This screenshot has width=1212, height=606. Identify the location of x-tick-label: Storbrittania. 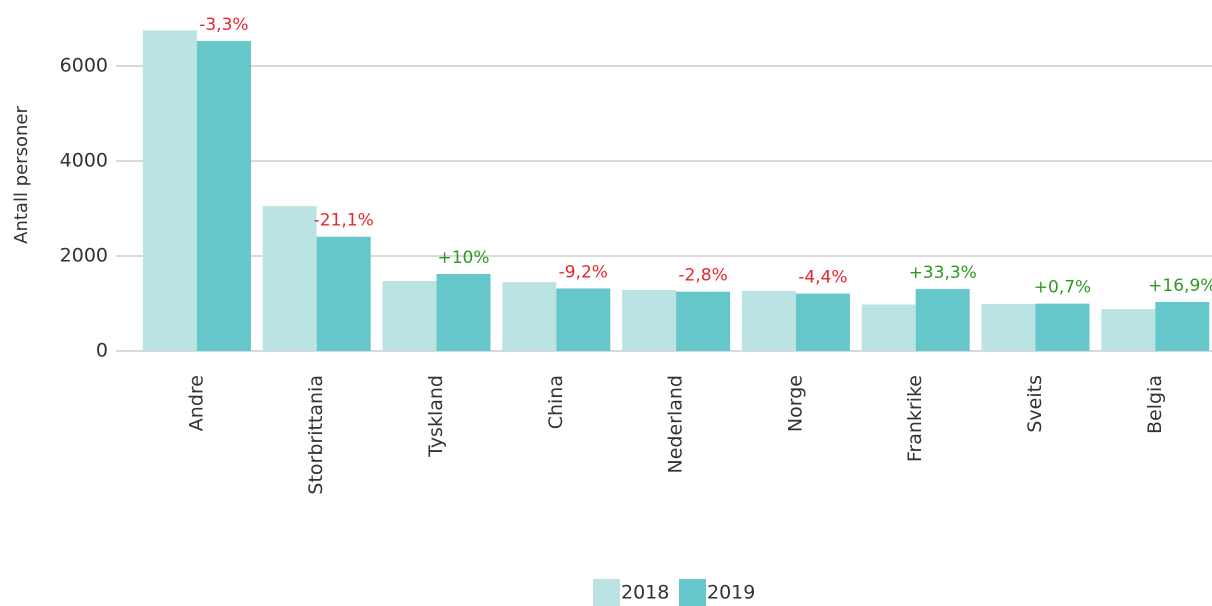
(316, 435).